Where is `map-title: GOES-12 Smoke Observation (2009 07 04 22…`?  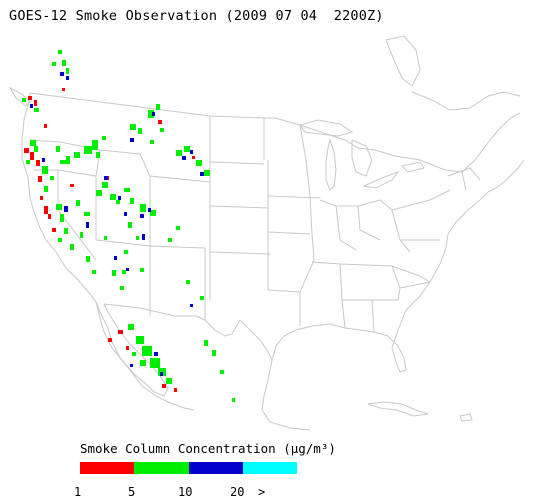
map-title: GOES-12 Smoke Observation (2009 07 04 22… is located at coordinates (196, 16).